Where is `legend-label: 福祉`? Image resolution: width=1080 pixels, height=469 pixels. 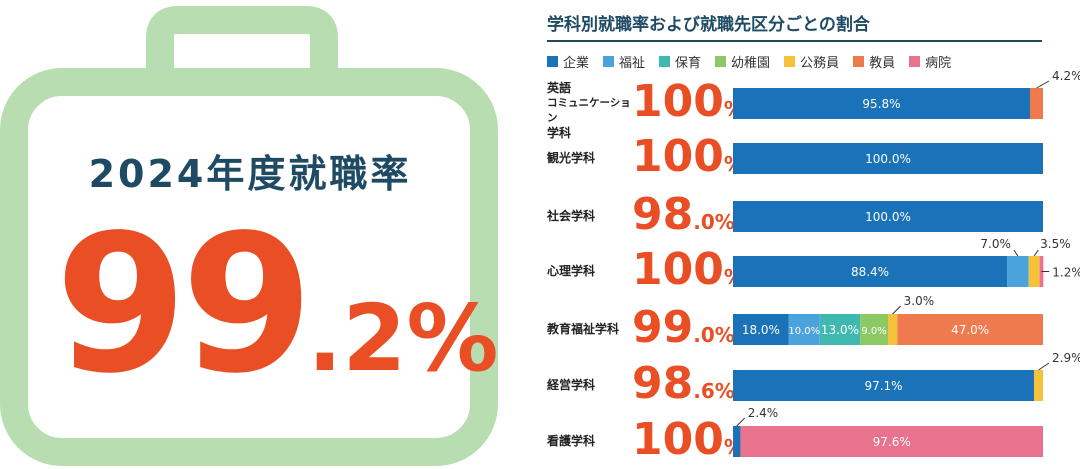
legend-label: 福祉 is located at coordinates (632, 63).